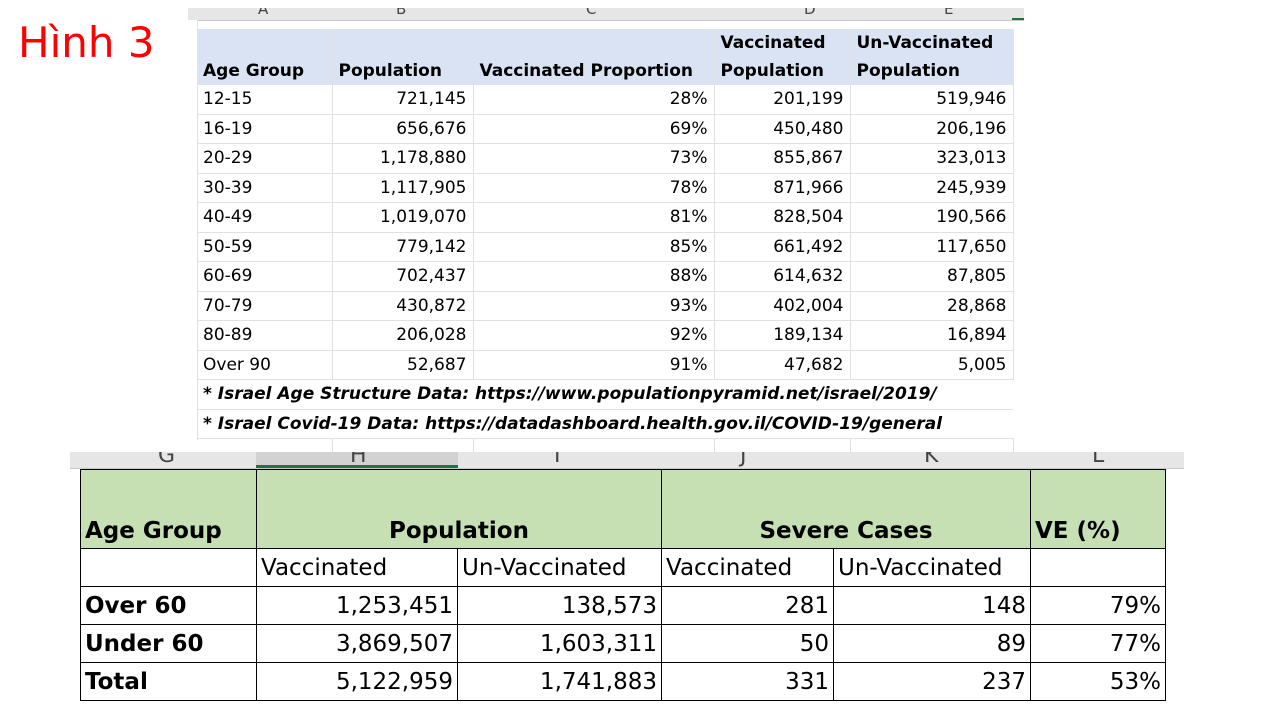 The height and width of the screenshot is (720, 1280). I want to click on cell: 28,868, so click(932, 306).